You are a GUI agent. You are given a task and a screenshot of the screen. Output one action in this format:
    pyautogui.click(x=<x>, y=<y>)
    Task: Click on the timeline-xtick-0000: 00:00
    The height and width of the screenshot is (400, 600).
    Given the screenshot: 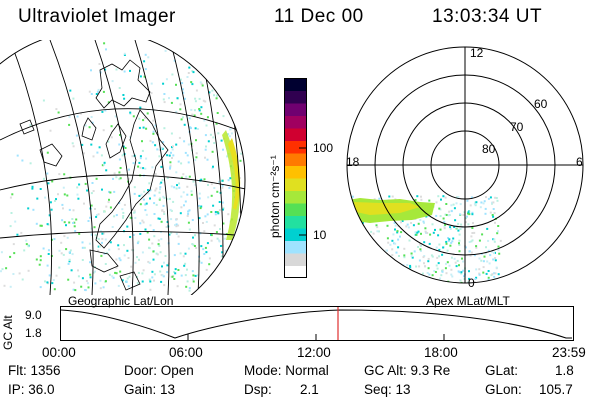 What is the action you would take?
    pyautogui.click(x=59, y=352)
    